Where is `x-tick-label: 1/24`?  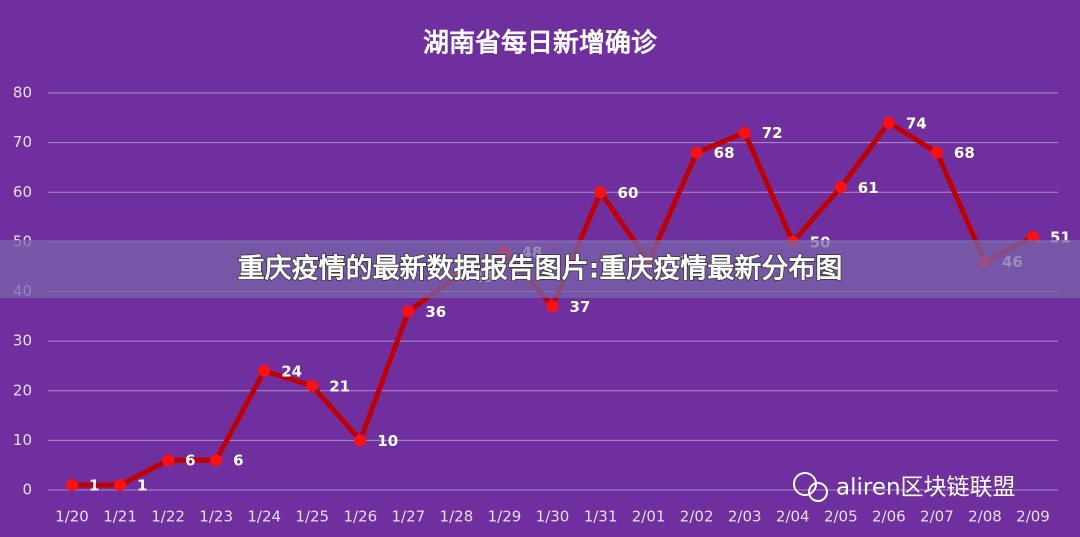 x-tick-label: 1/24 is located at coordinates (264, 517).